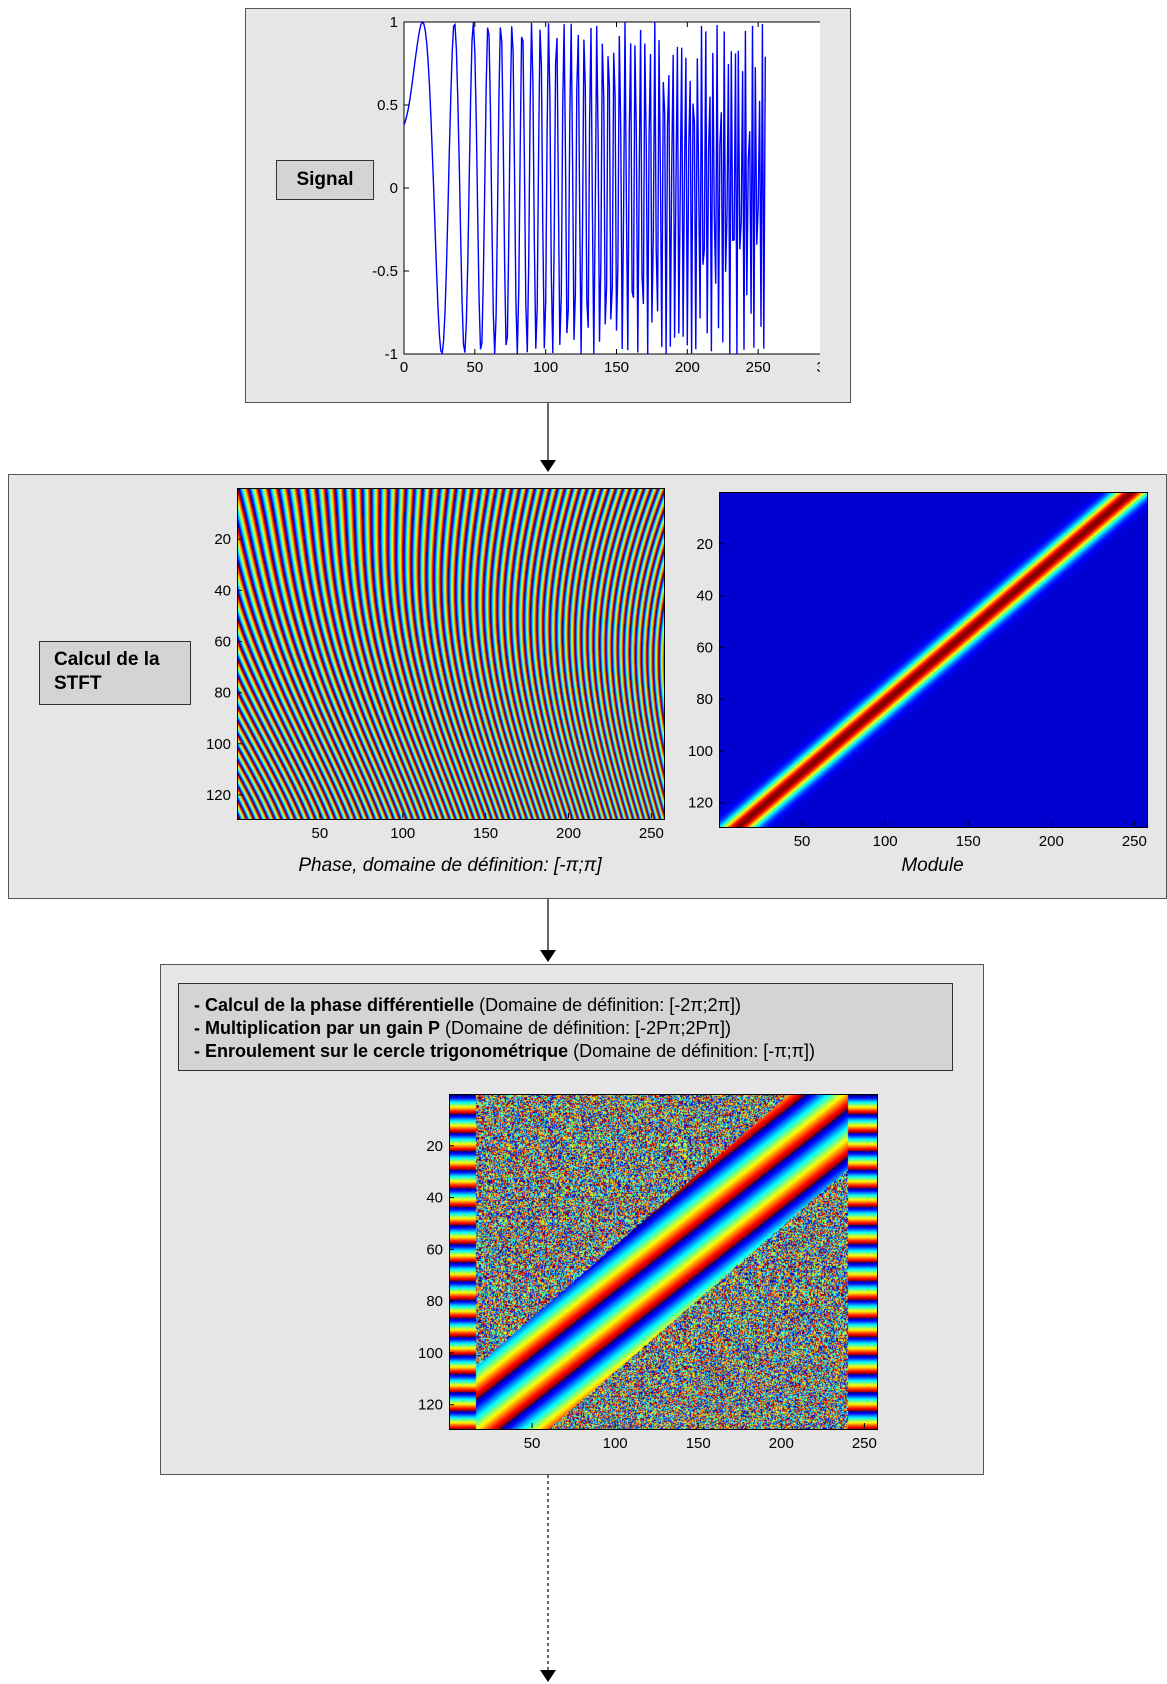  I want to click on phase-ytick: 120, so click(218, 795).